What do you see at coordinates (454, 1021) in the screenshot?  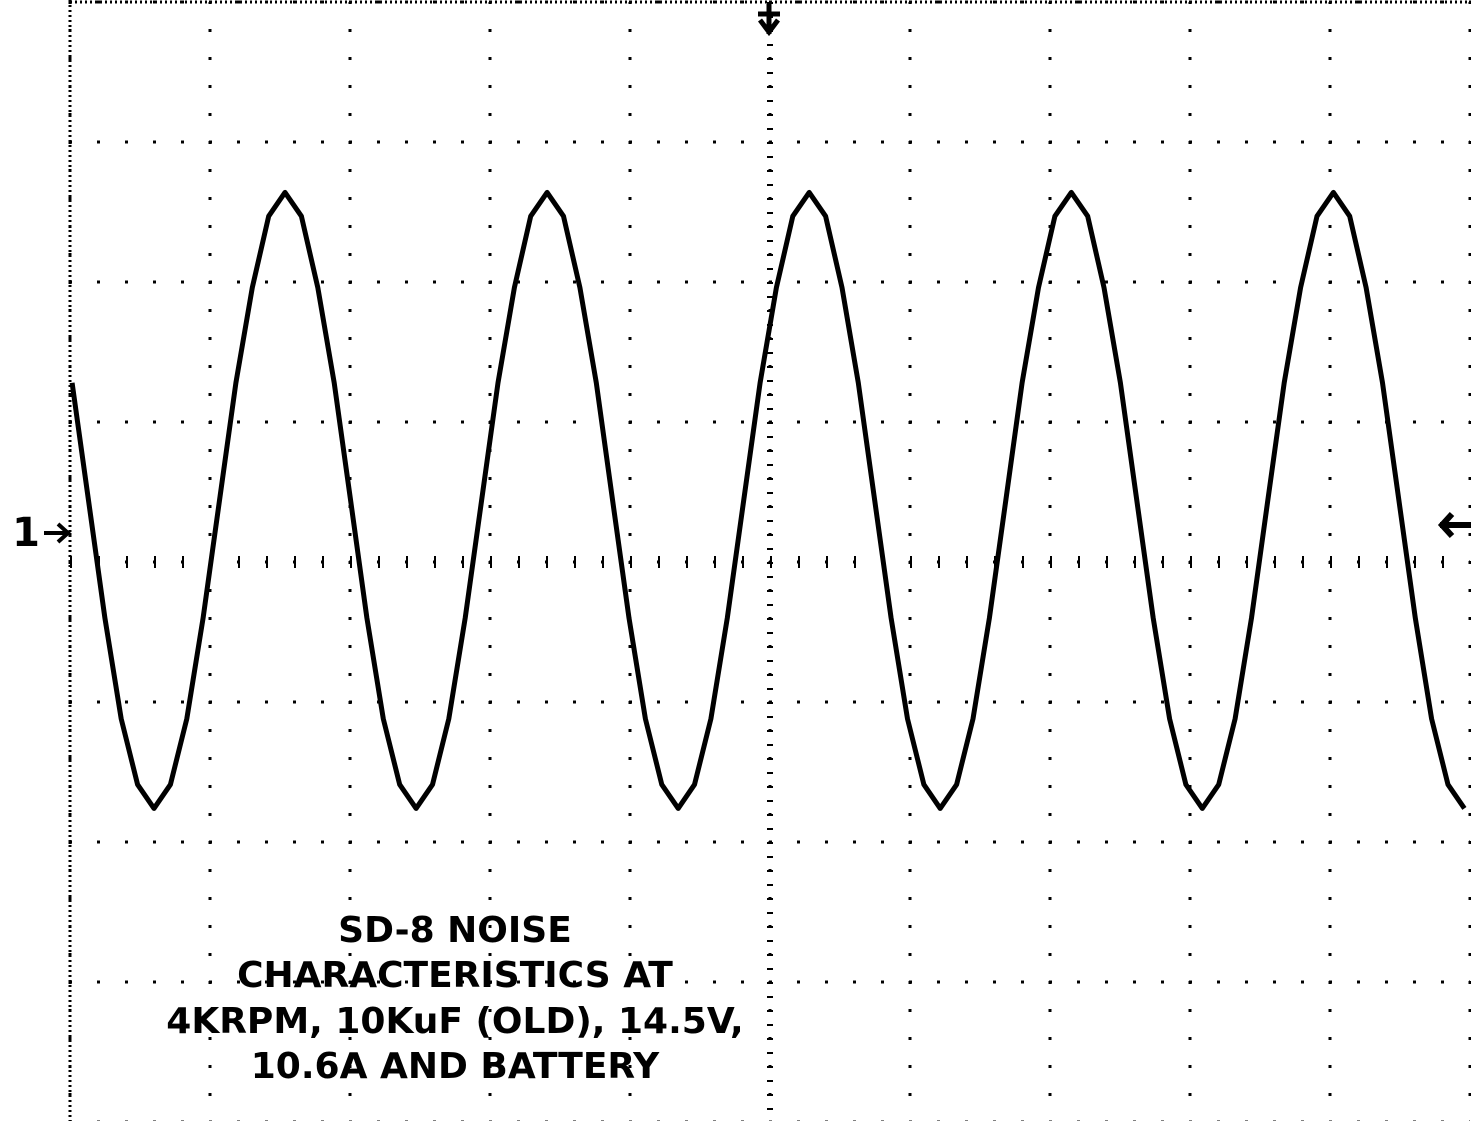 I see `annotation: 4KRPM, 10KuF (OLD), 14.5V,` at bounding box center [454, 1021].